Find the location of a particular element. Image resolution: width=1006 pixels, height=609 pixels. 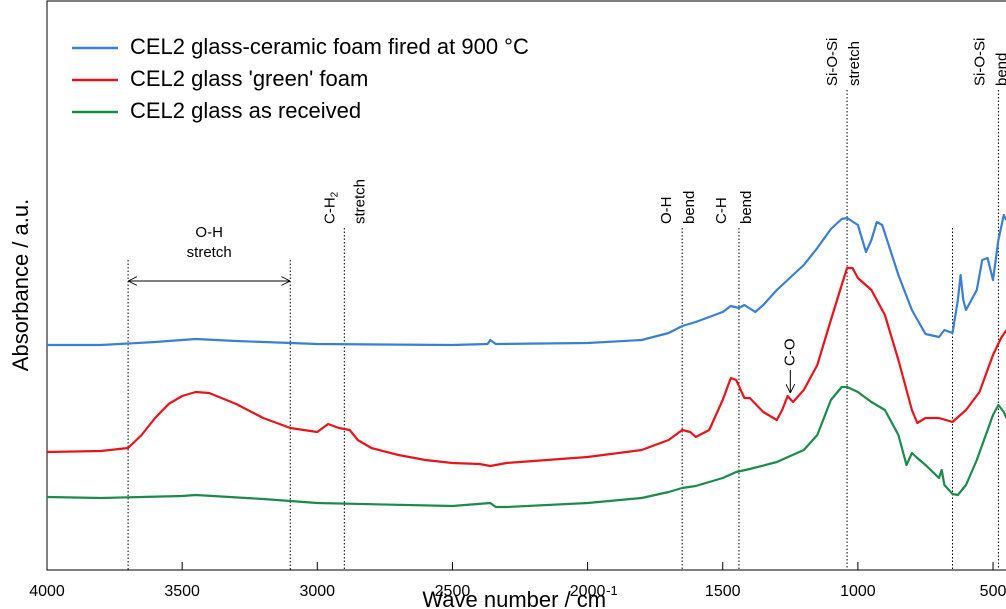

x-tick-label: 1500 is located at coordinates (723, 591).